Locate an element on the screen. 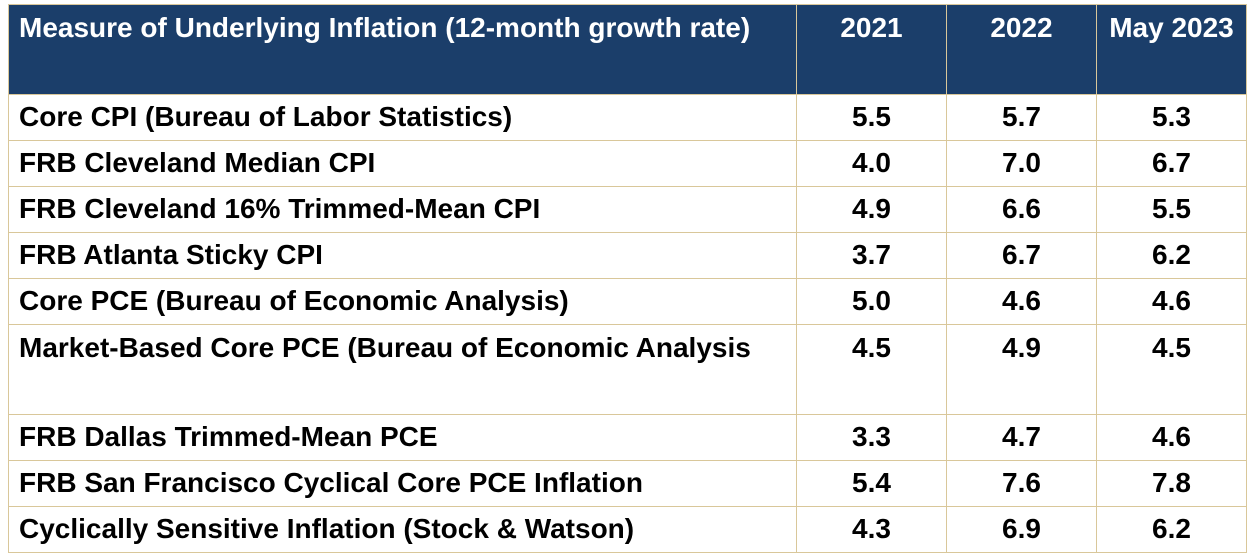 This screenshot has height=556, width=1252. value-may-2023-cell: 5.5 is located at coordinates (1171, 209).